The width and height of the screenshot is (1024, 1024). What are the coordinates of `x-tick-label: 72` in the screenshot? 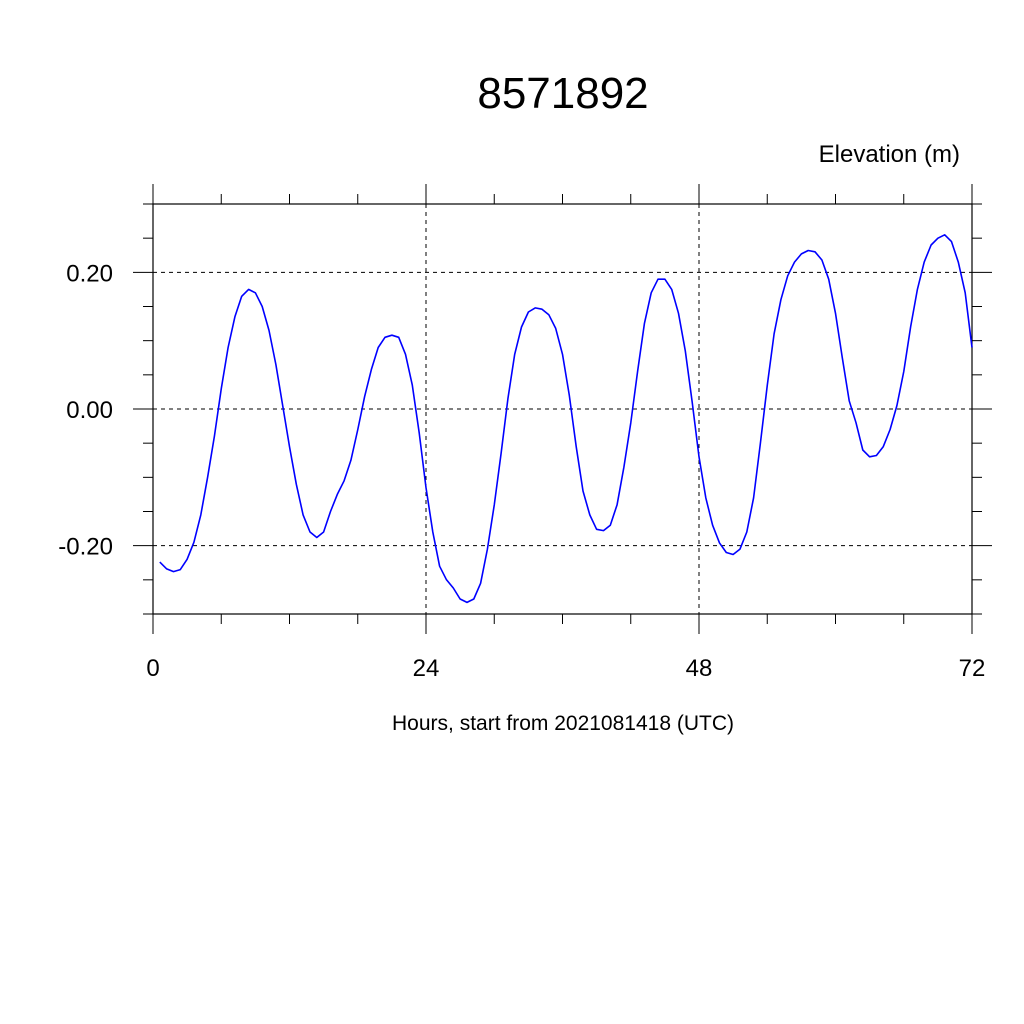 It's located at (972, 668).